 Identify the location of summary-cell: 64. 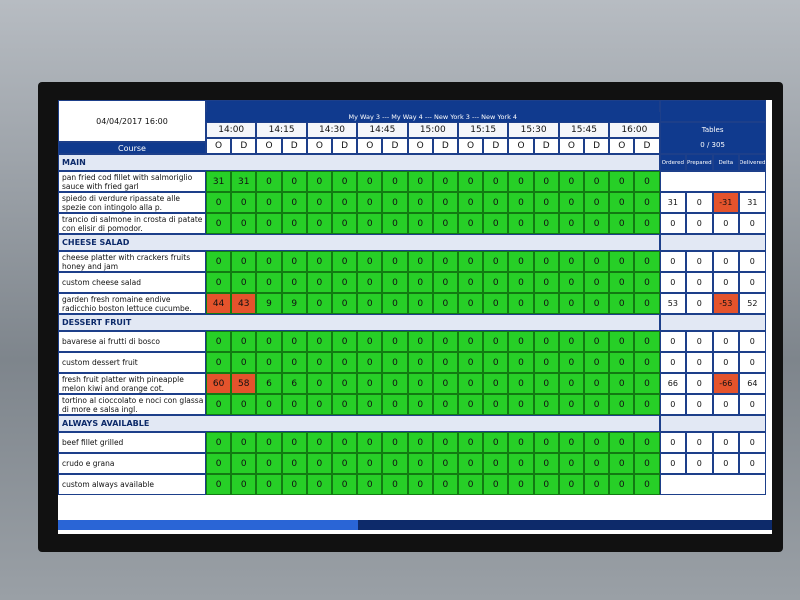
(752, 383).